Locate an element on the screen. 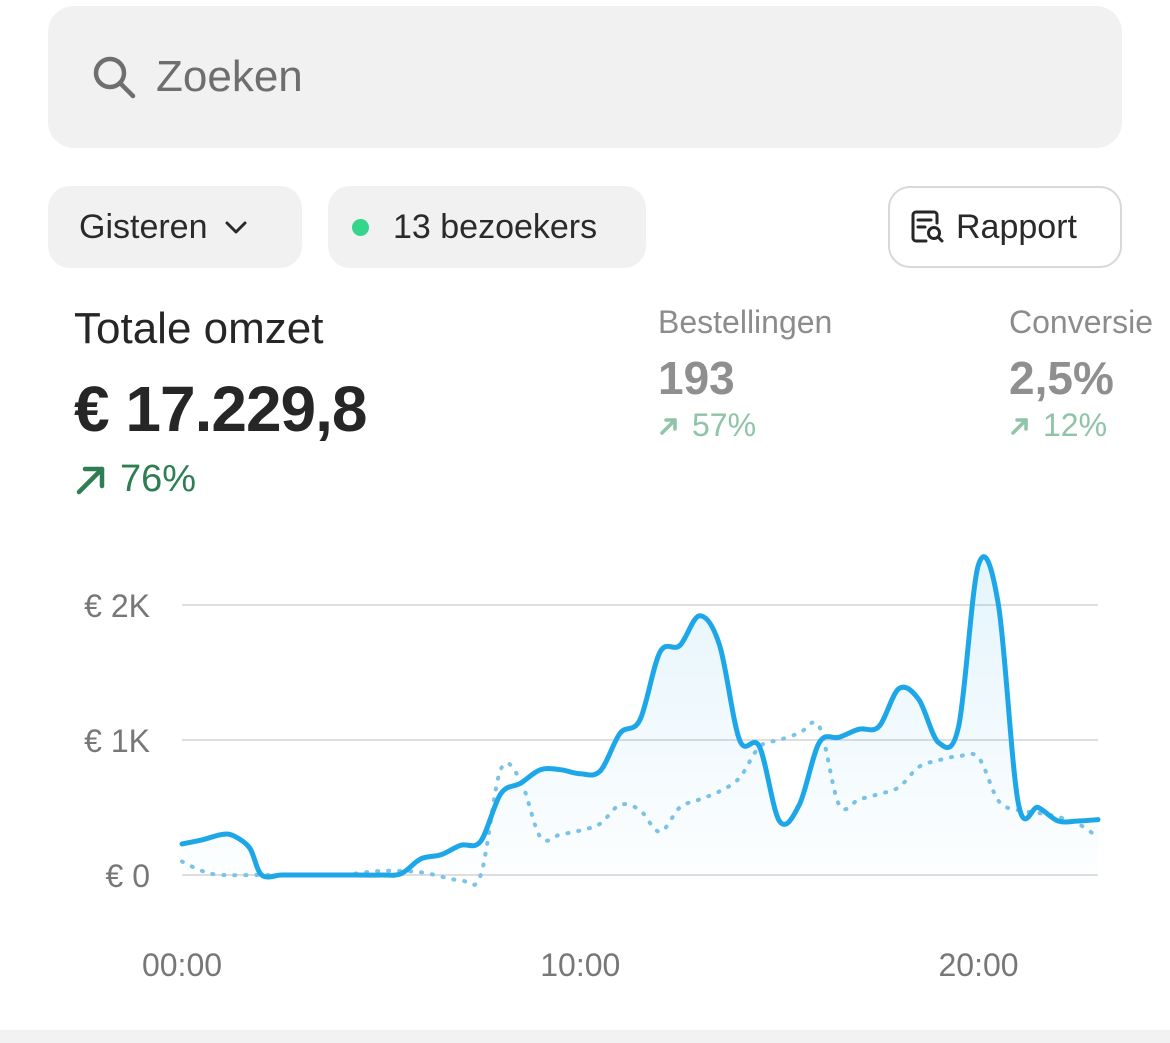  revenue-delta-value: 76% is located at coordinates (158, 479).